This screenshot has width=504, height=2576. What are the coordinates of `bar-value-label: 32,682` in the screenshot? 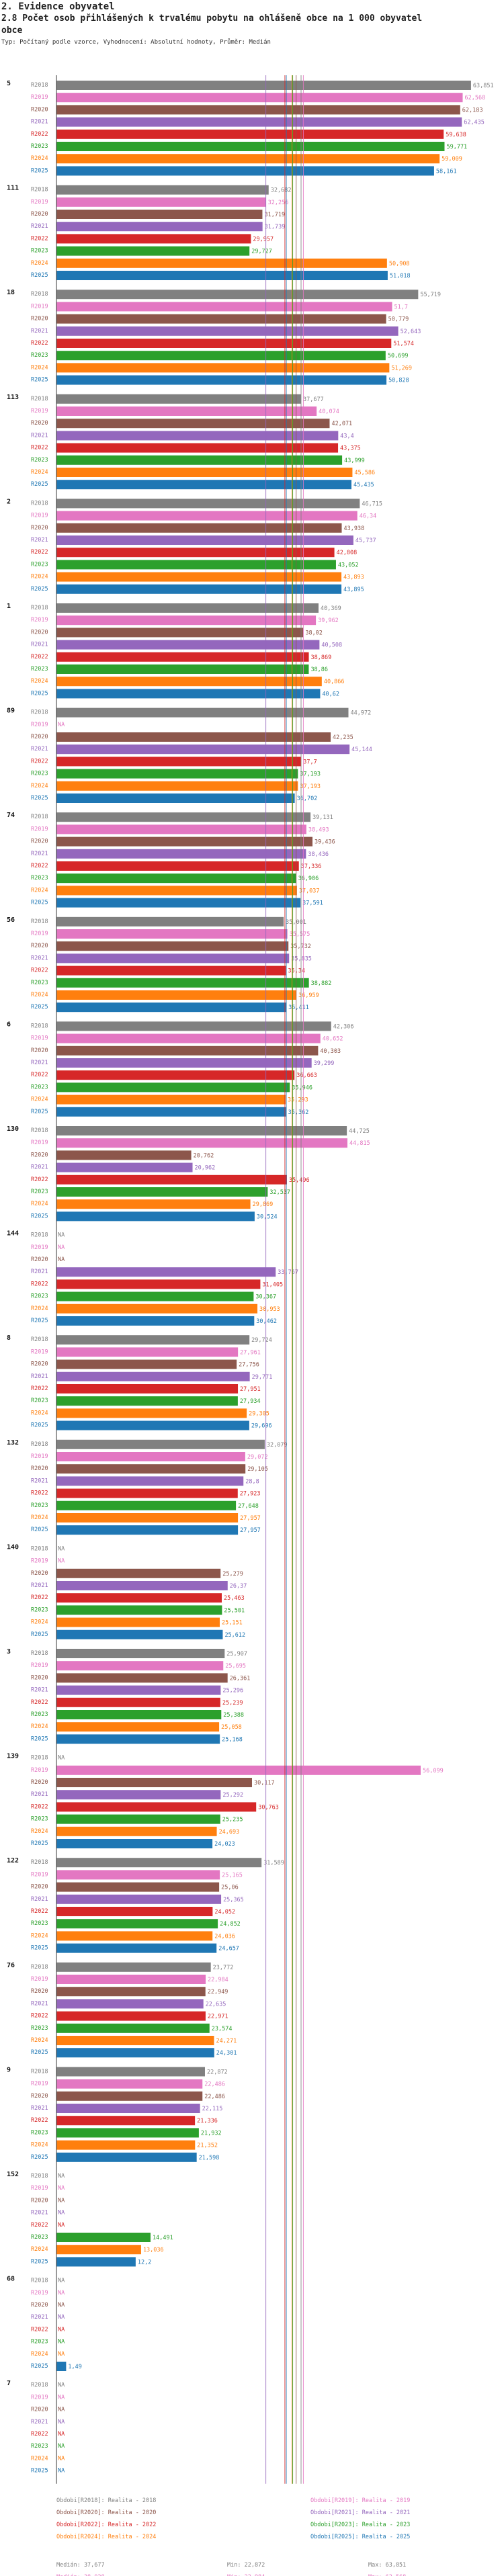 It's located at (281, 190).